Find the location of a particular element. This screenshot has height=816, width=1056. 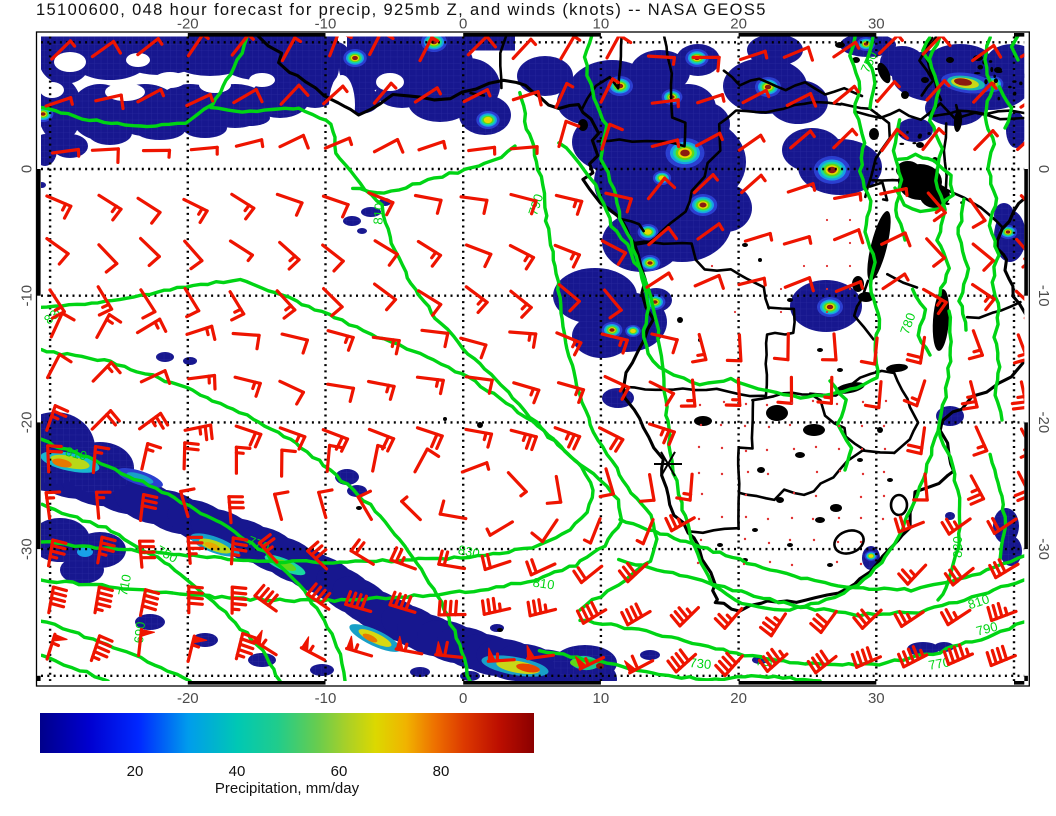

svg-text: 40 is located at coordinates (237, 771).